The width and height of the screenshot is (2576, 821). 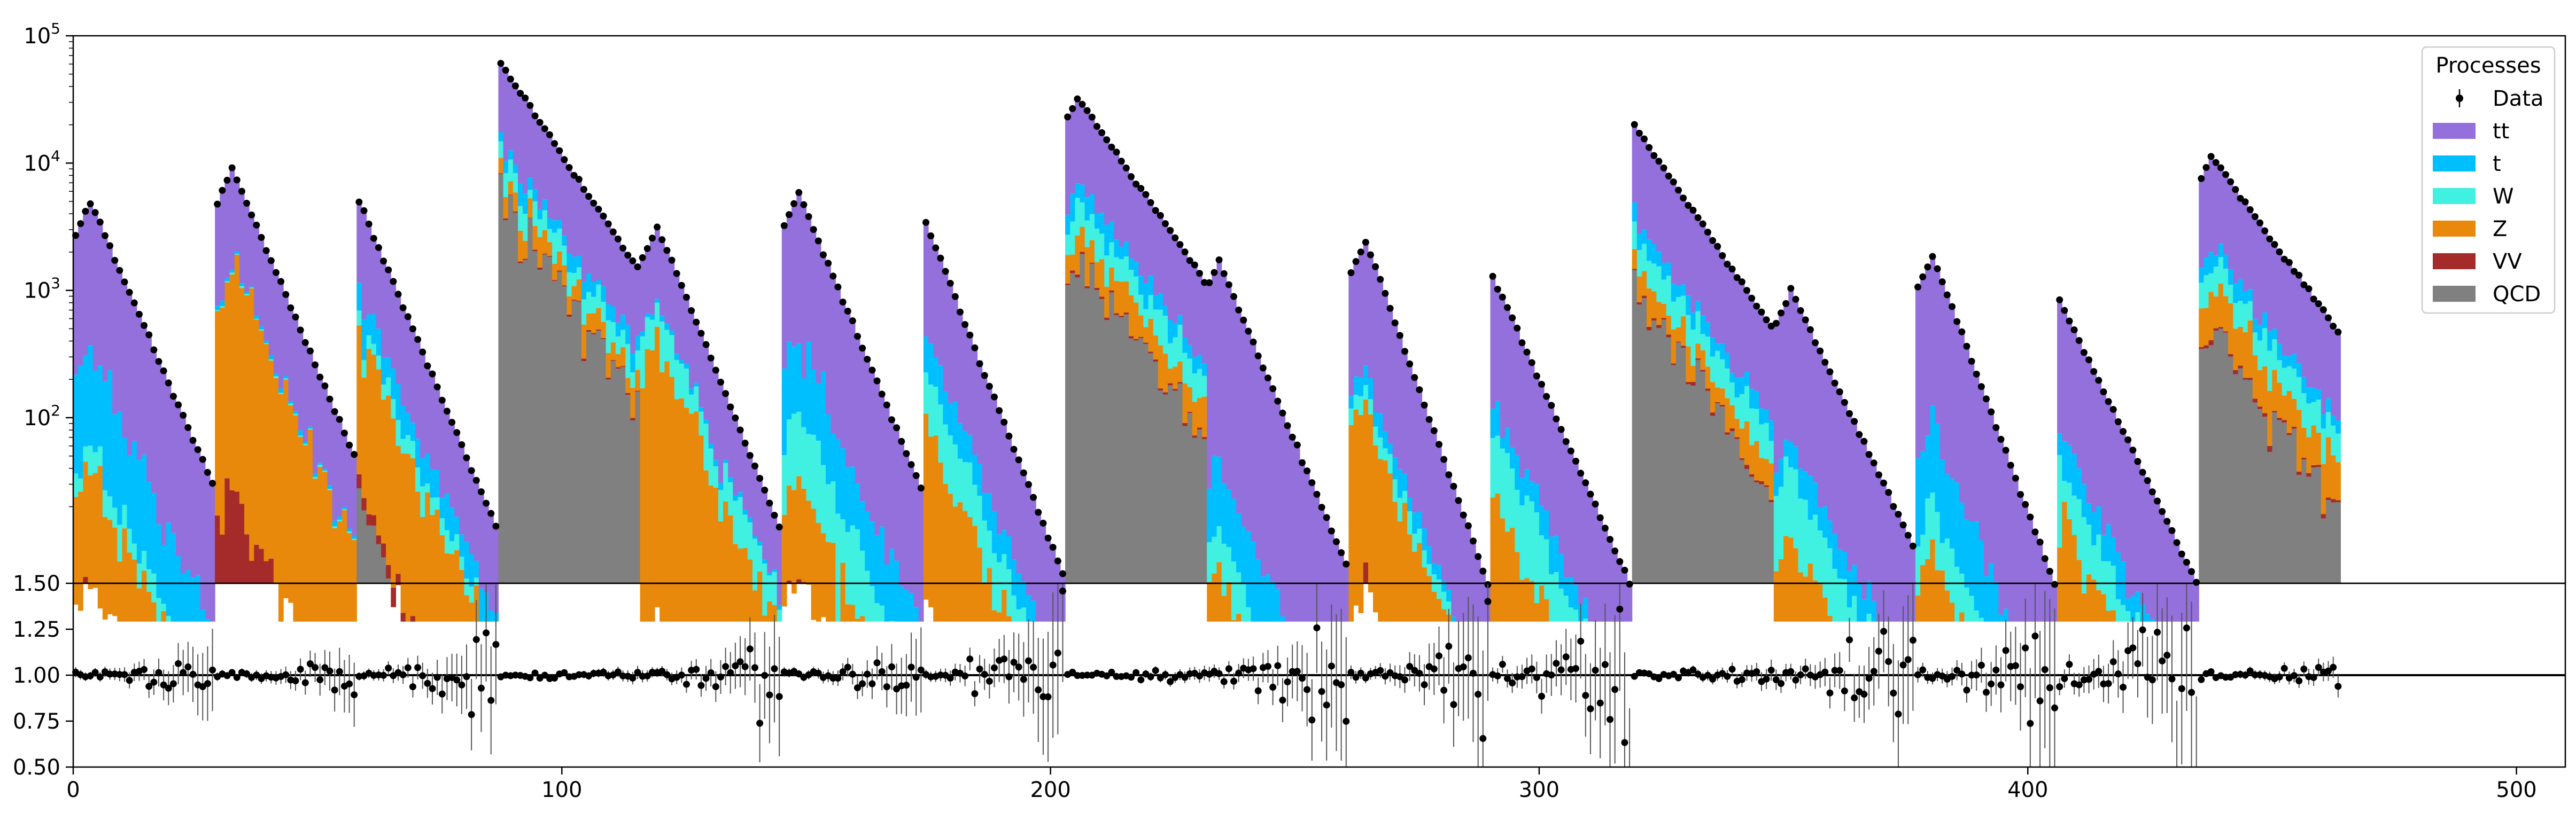 What do you see at coordinates (1649, 250) in the screenshot?
I see `bar-t-seg12-bin4` at bounding box center [1649, 250].